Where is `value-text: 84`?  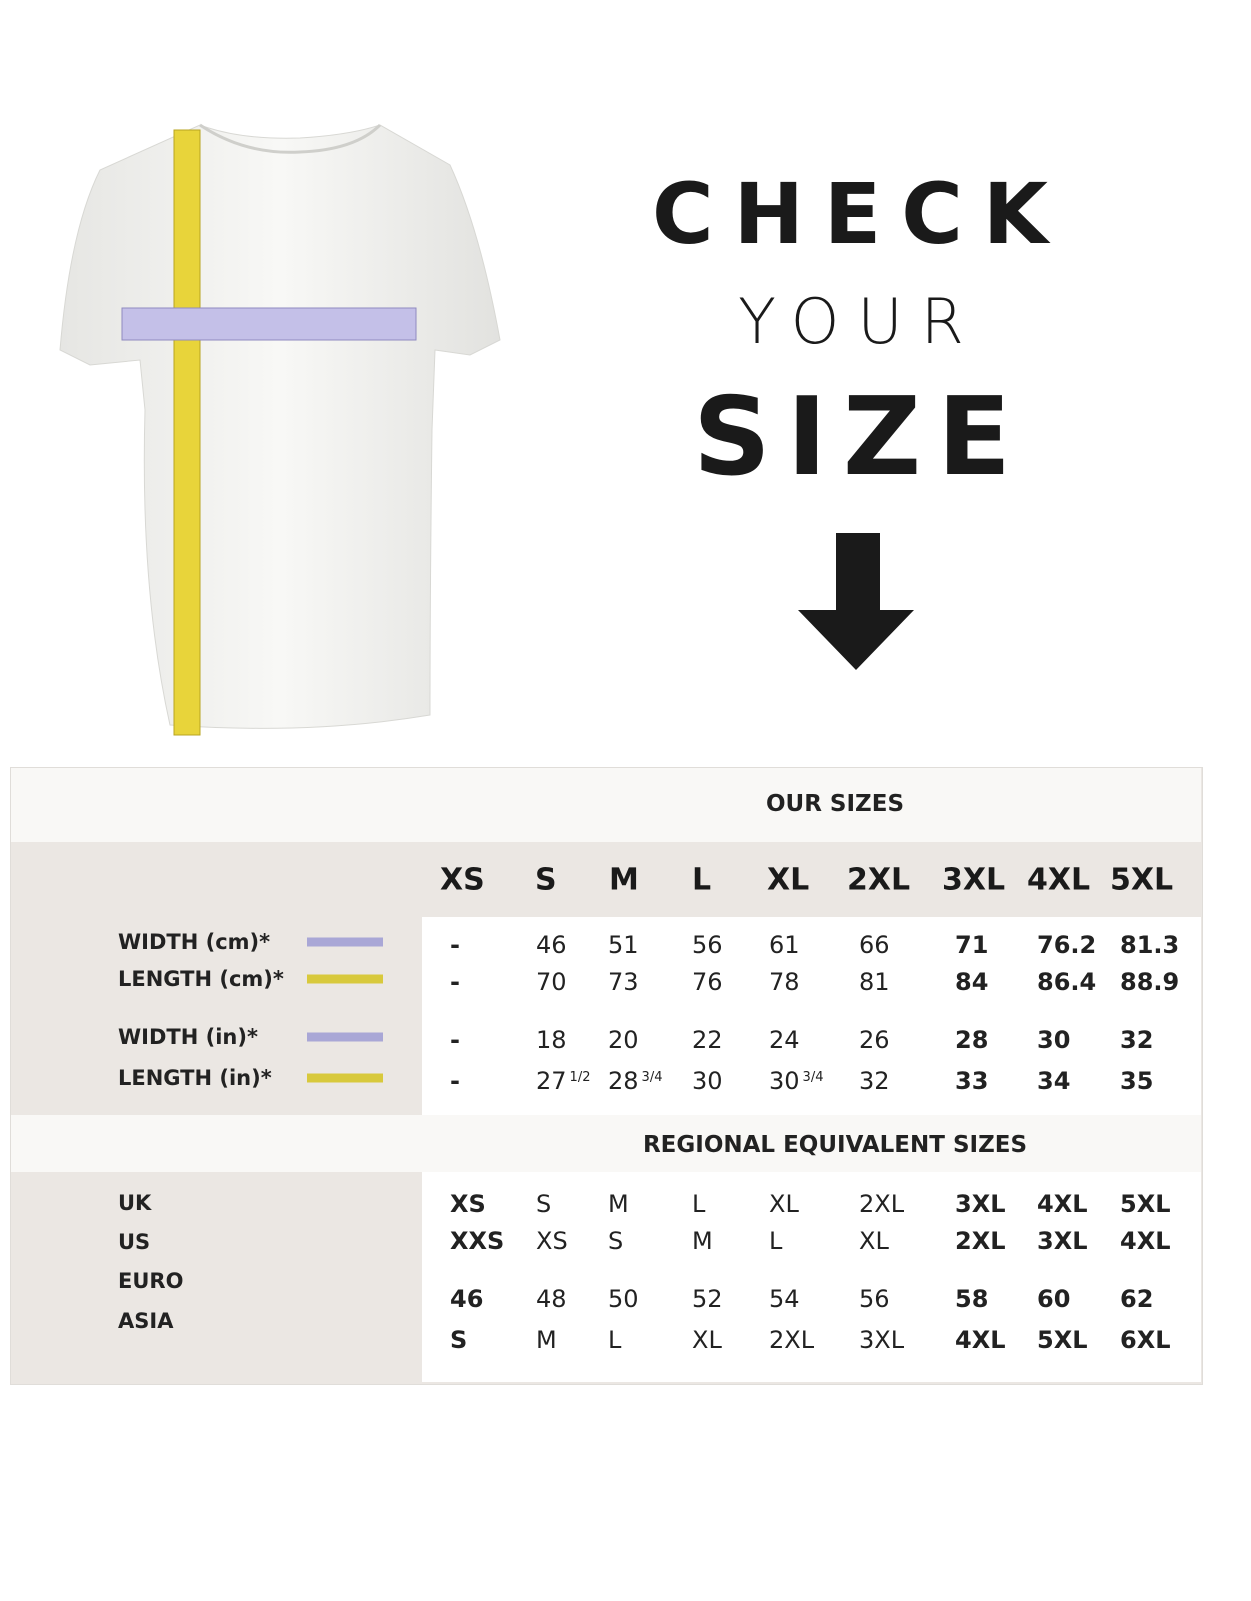
value-text: 84 is located at coordinates (972, 982).